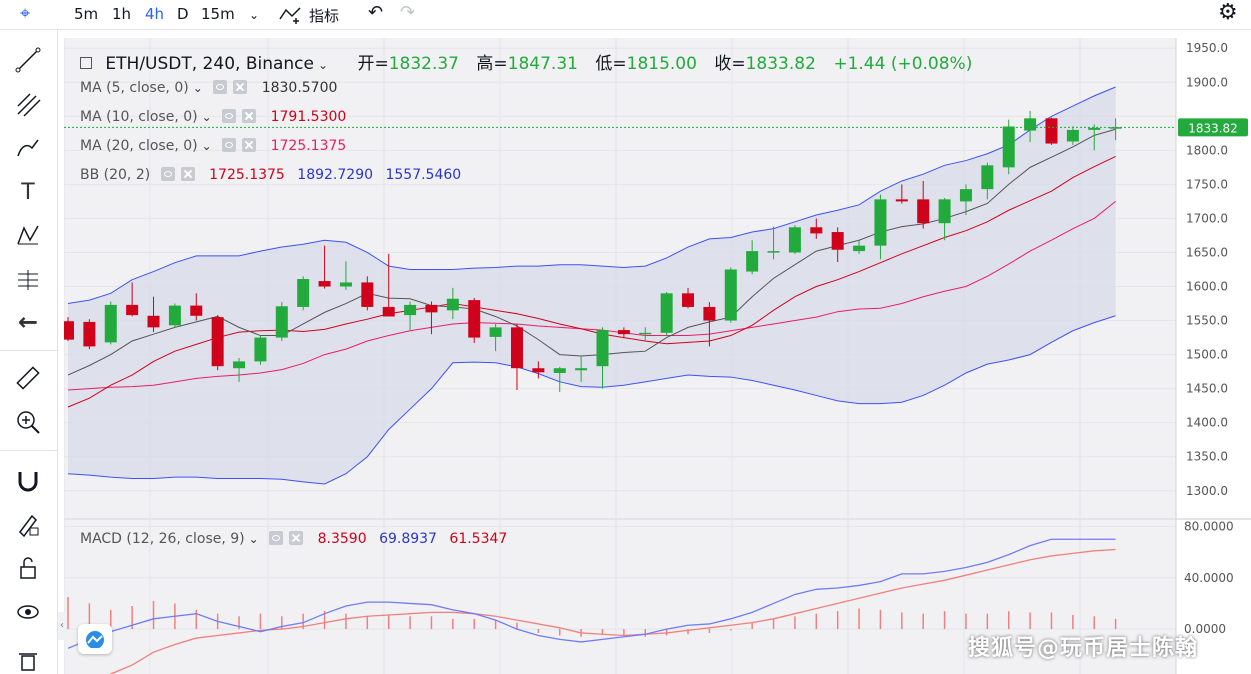 The image size is (1251, 674). Describe the element at coordinates (62, 626) in the screenshot. I see `collapse-panel-chevron-icon: ‹` at that location.